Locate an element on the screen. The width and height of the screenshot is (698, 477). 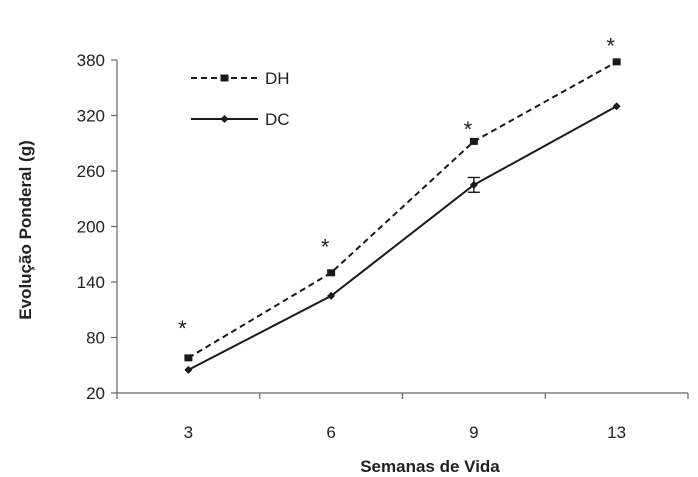
x-ticks: 3 6 9 13 is located at coordinates (402, 417).